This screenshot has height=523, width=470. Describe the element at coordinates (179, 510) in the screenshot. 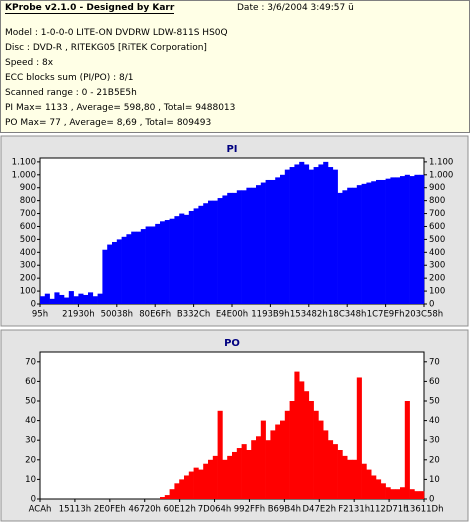

I see `x-tick-label: 60E12h` at that location.